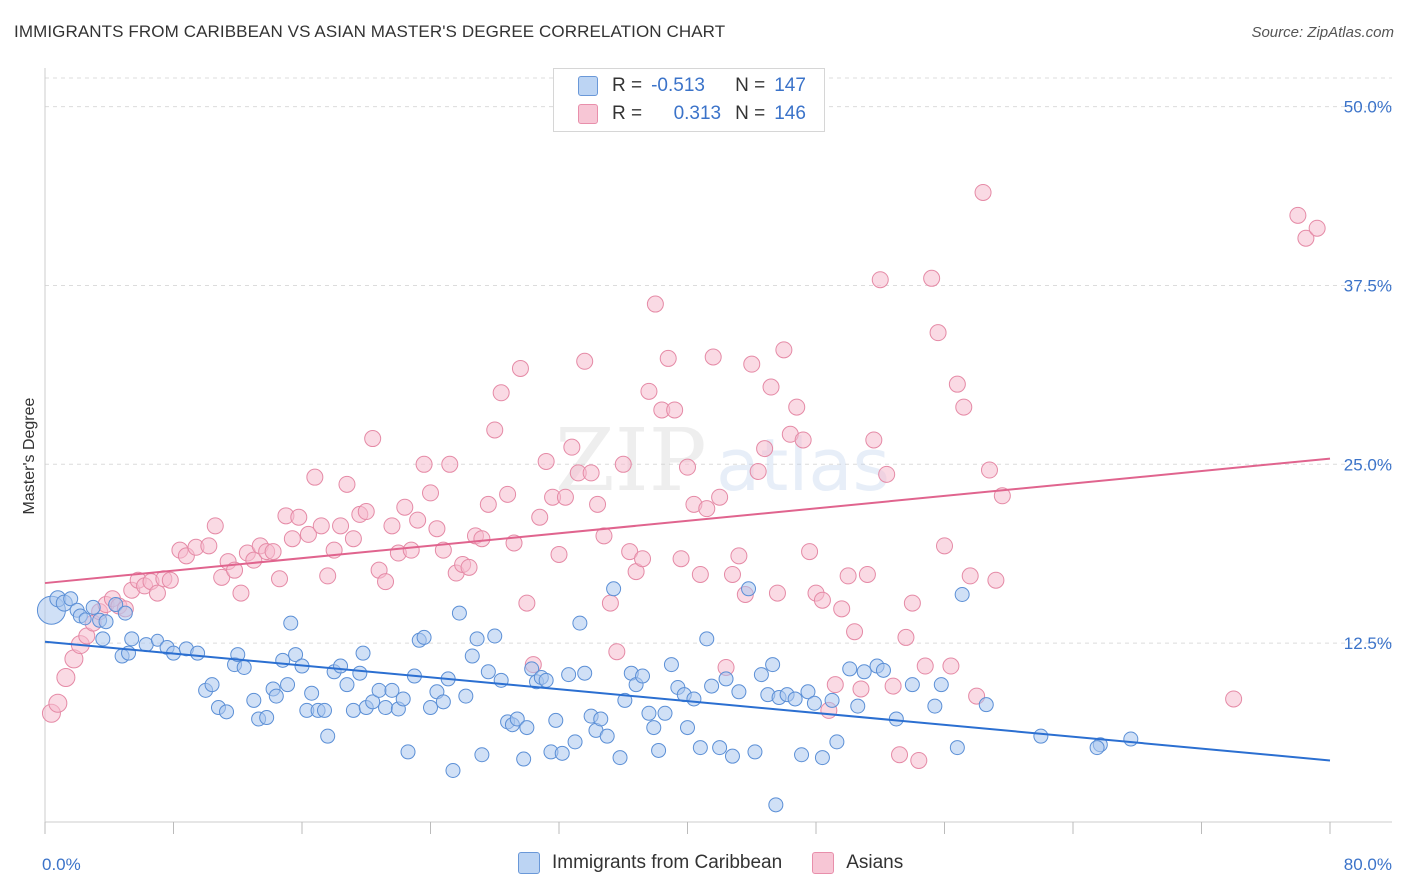  I want to click on legend-r-value: -0.513, so click(678, 85).